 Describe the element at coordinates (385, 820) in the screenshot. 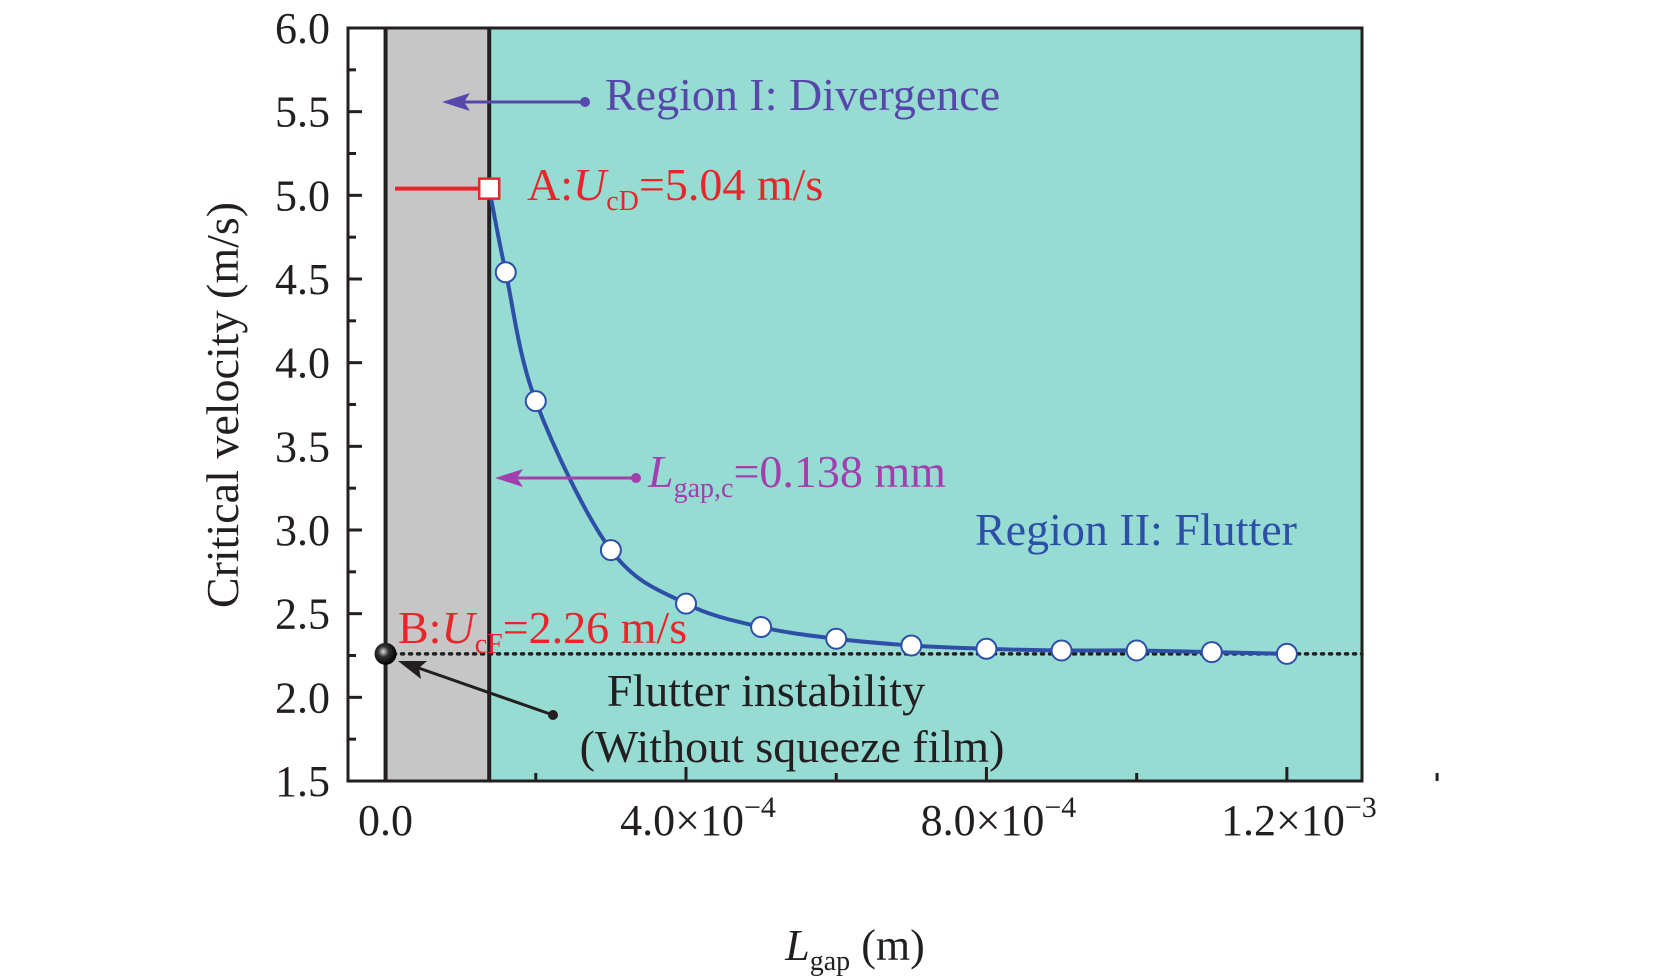

I see `x-tick-label: 0.0` at that location.